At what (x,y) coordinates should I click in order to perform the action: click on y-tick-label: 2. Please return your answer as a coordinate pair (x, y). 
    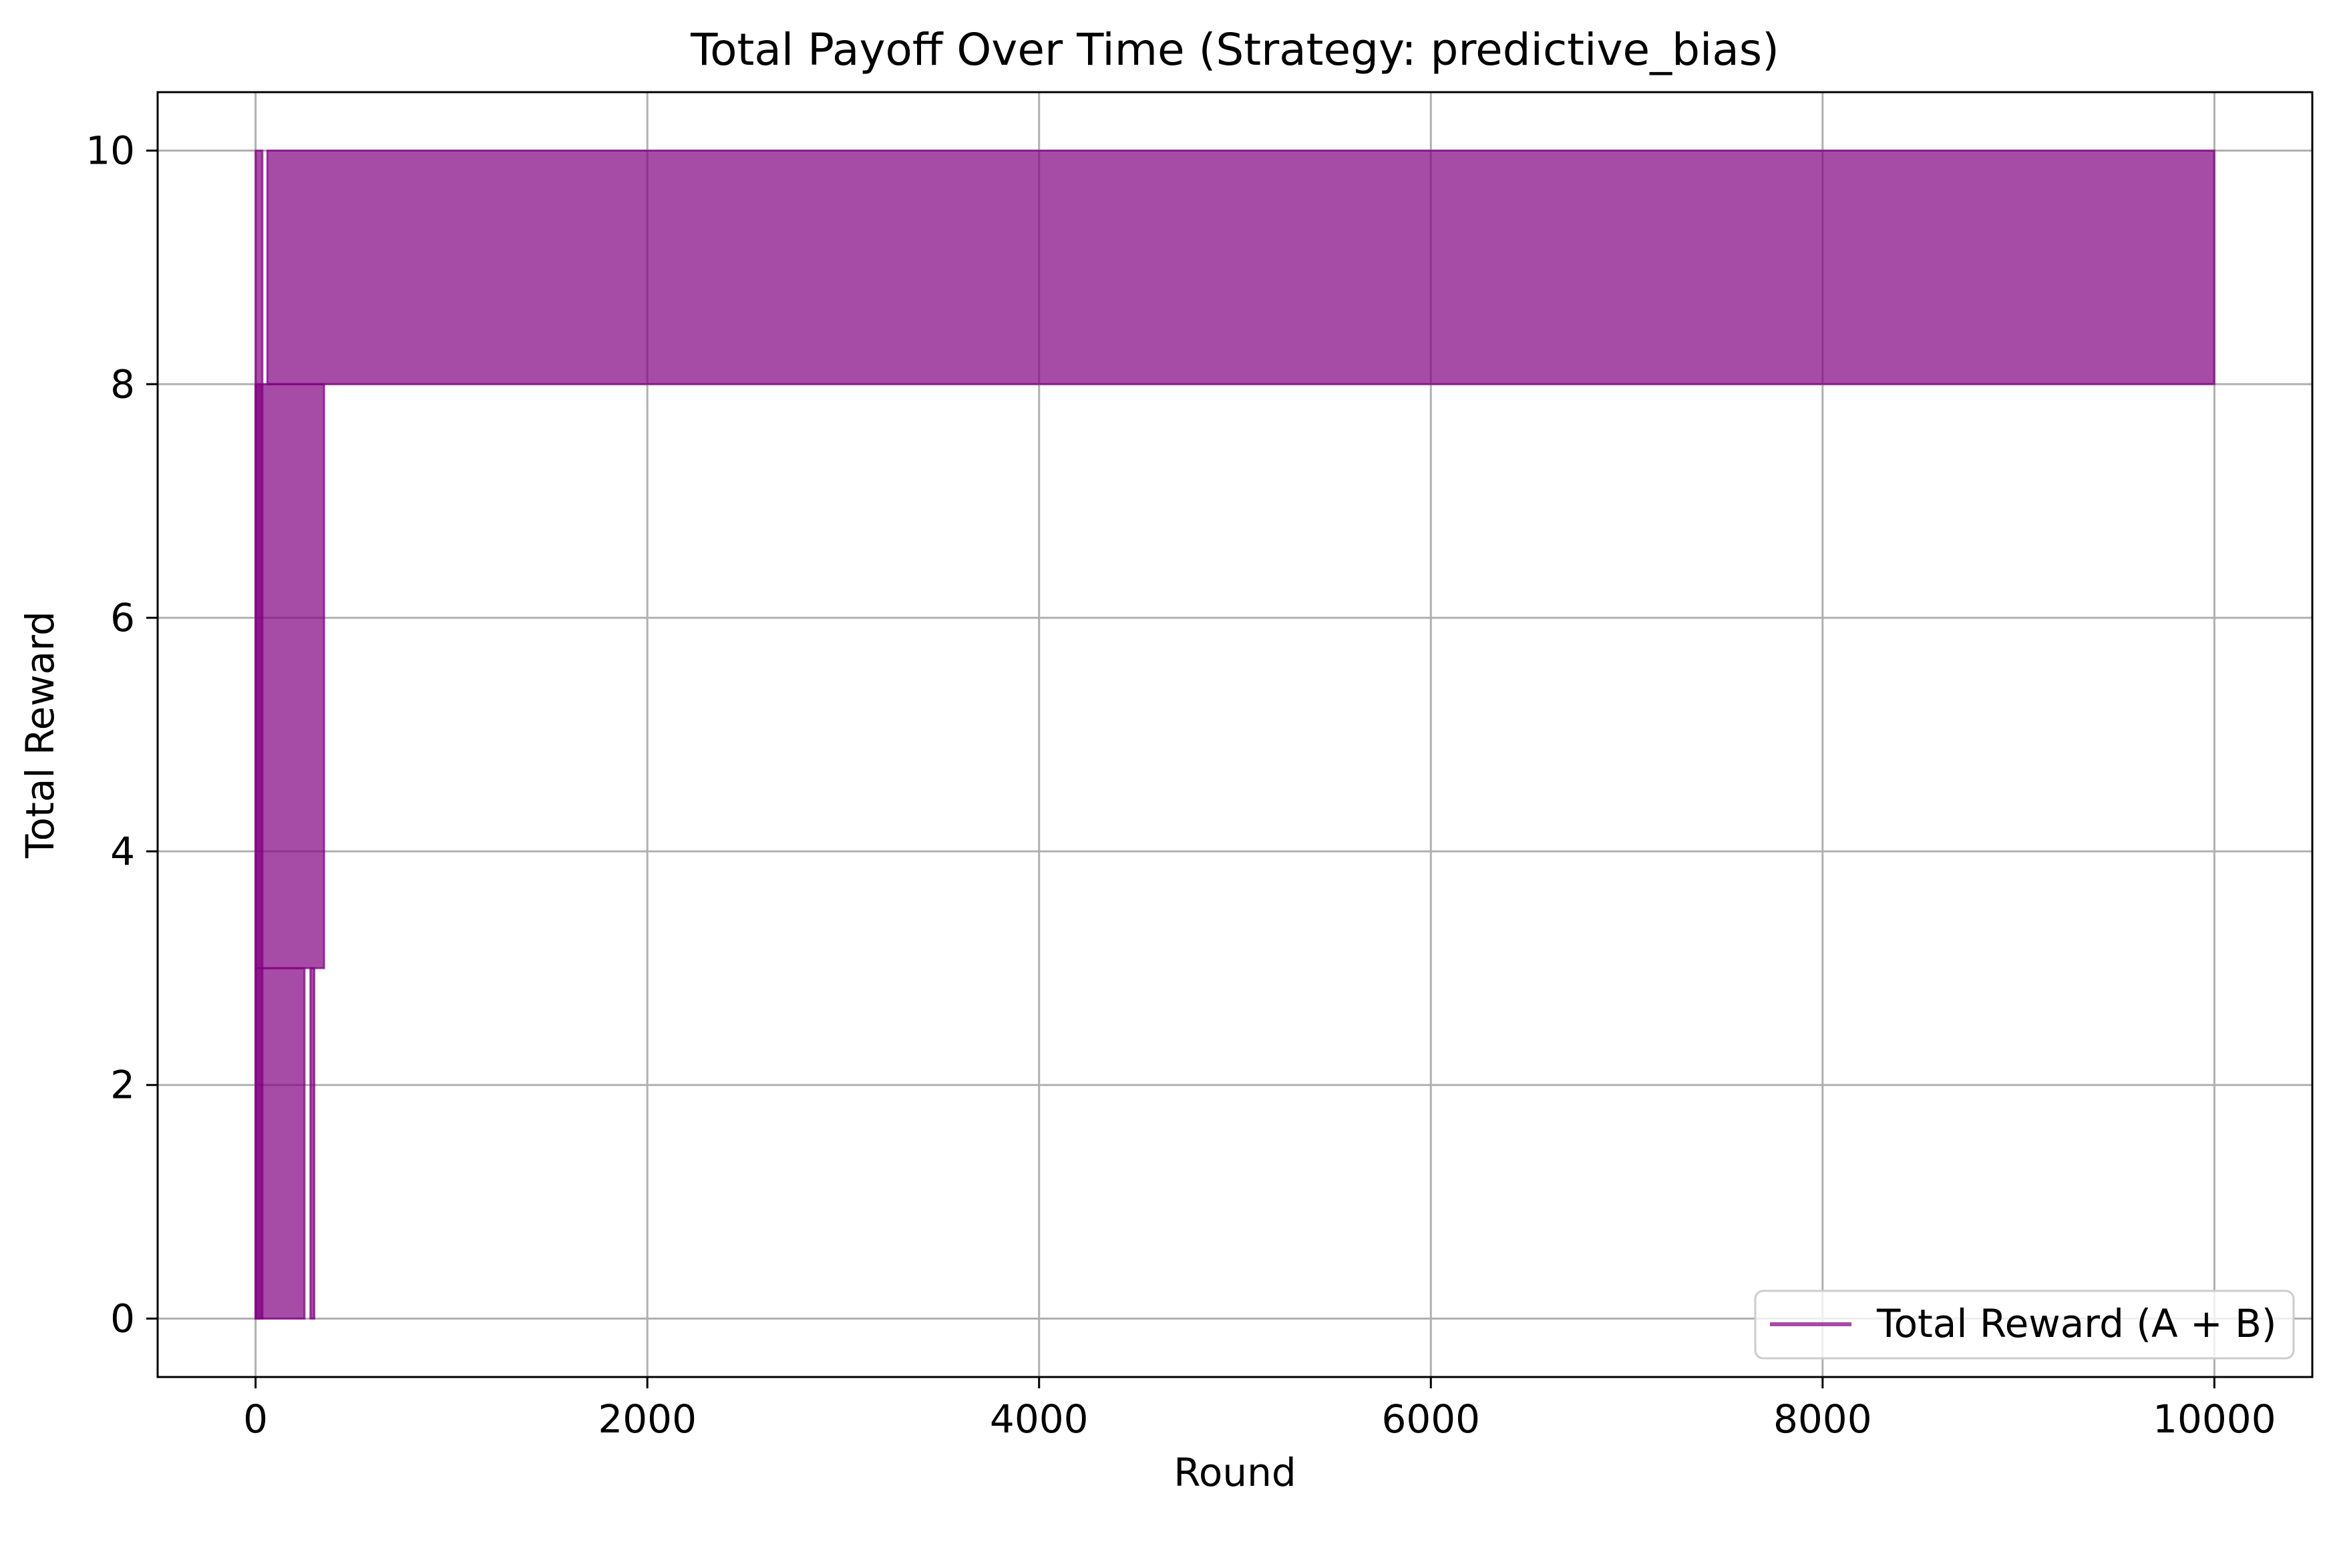
    Looking at the image, I should click on (123, 1085).